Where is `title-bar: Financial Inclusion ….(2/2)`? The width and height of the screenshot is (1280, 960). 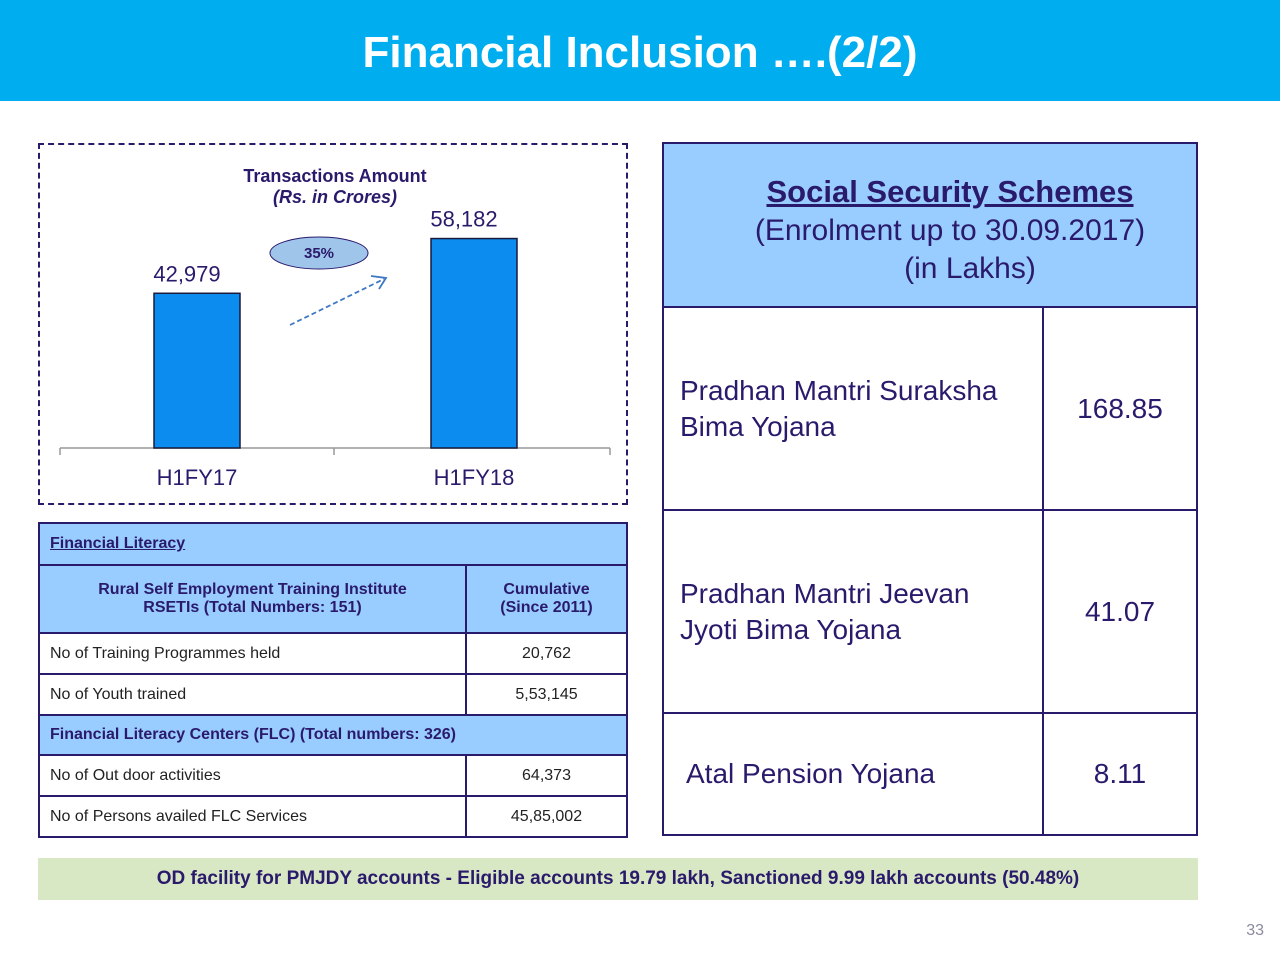
title-bar: Financial Inclusion ….(2/2) is located at coordinates (640, 50).